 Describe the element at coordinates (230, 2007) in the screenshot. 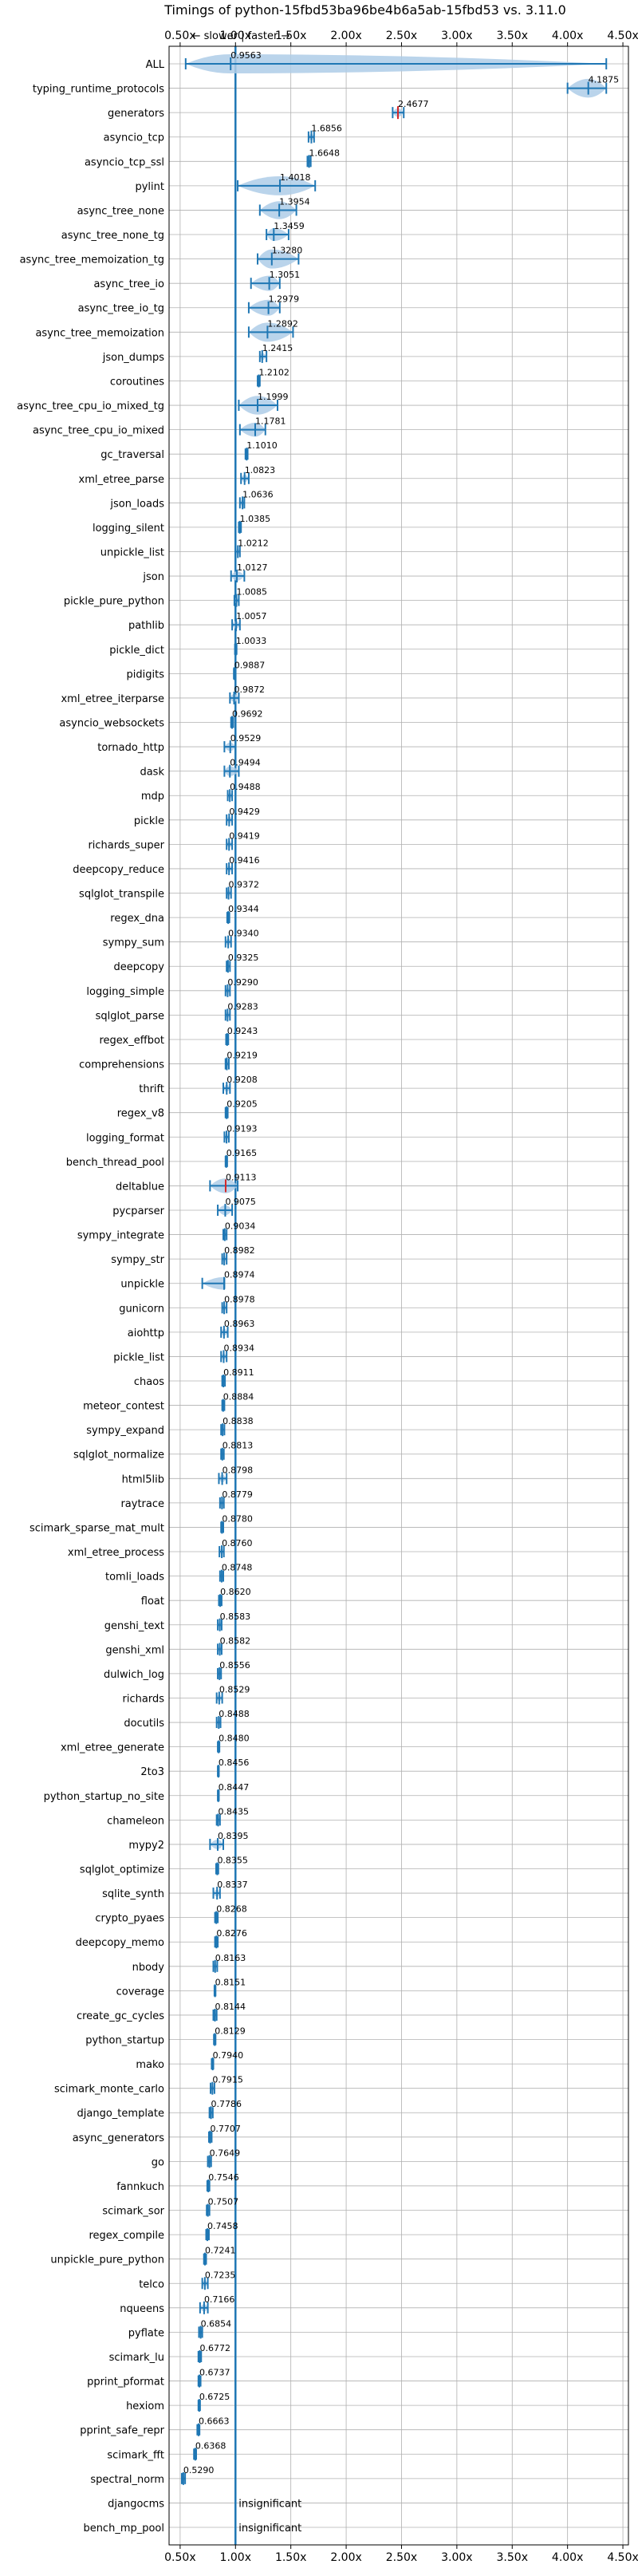

I see `value-label: 0.8144` at that location.